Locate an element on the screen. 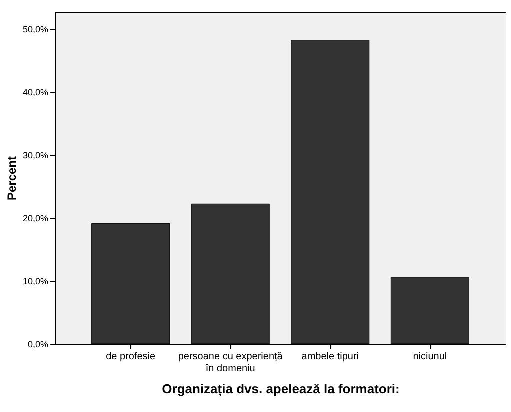 This screenshot has height=412, width=511. y-tick-label: 40,0% is located at coordinates (35, 93).